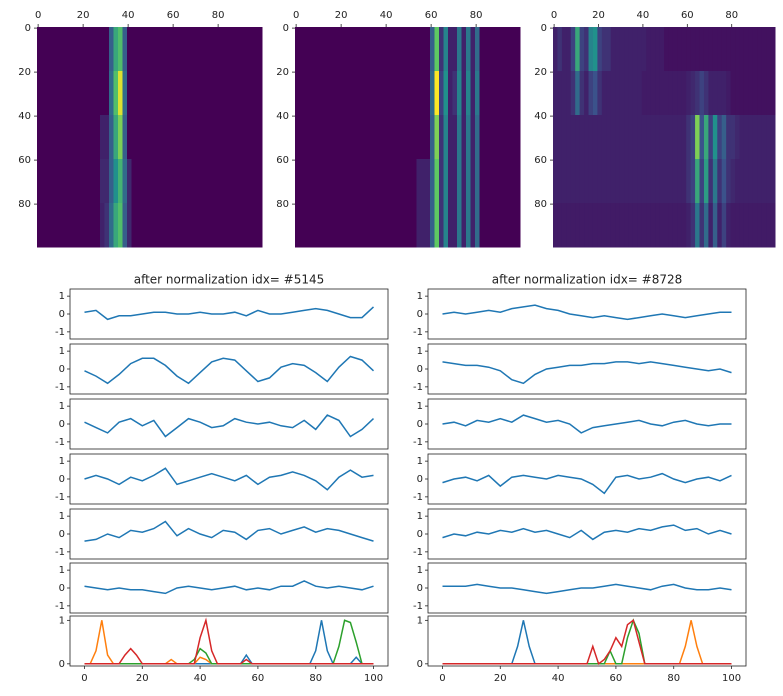 This screenshot has width=783, height=696. What do you see at coordinates (60, 497) in the screenshot?
I see `y-tick-label: -1` at bounding box center [60, 497].